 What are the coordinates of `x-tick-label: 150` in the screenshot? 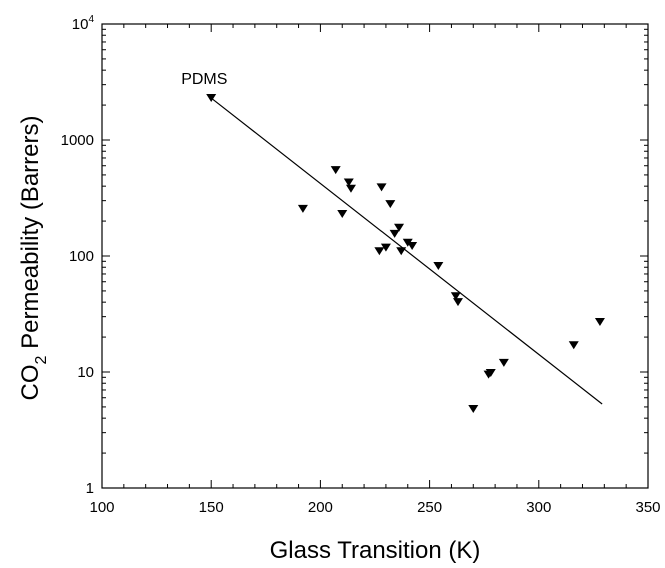 It's located at (211, 507).